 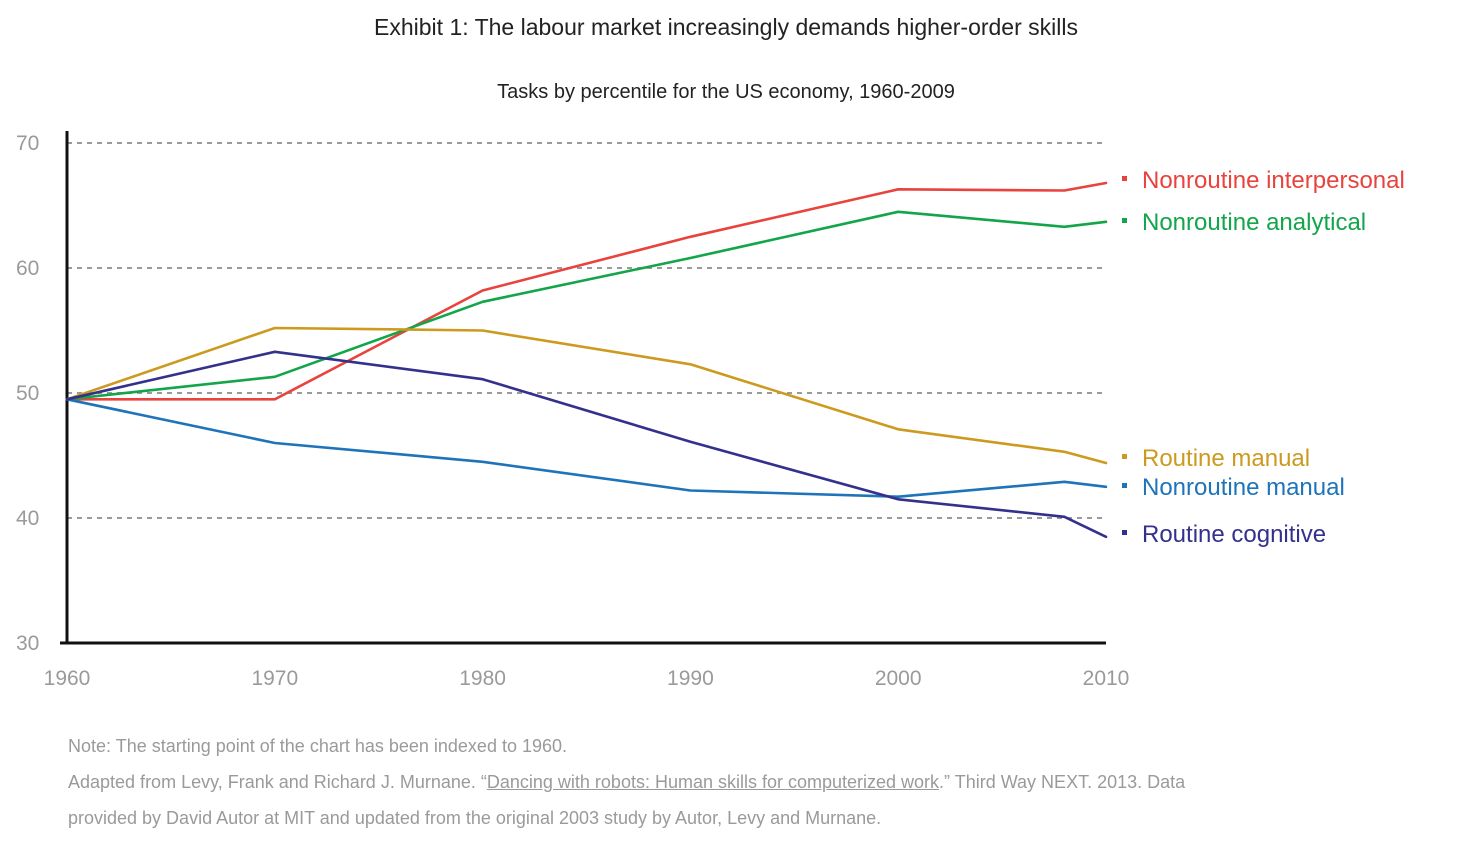 I want to click on y-tick-label-30: 30, so click(x=27, y=643).